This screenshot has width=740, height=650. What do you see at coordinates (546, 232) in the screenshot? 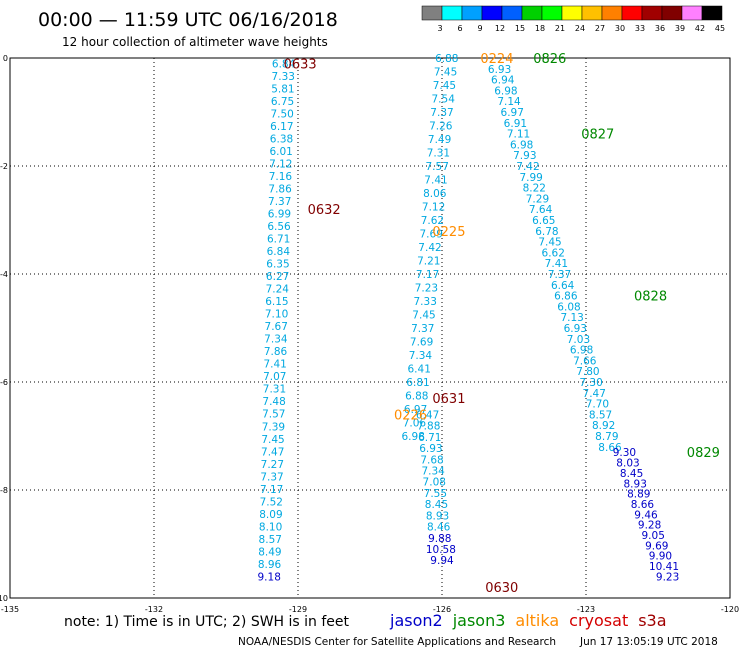
I see `swh-value-label: 6.78` at bounding box center [546, 232].